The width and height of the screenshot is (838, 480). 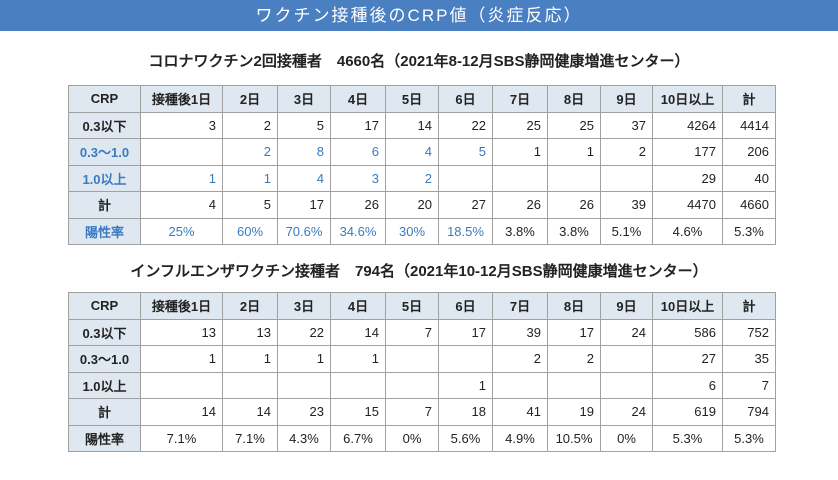 I want to click on table-cell: 41, so click(x=520, y=412).